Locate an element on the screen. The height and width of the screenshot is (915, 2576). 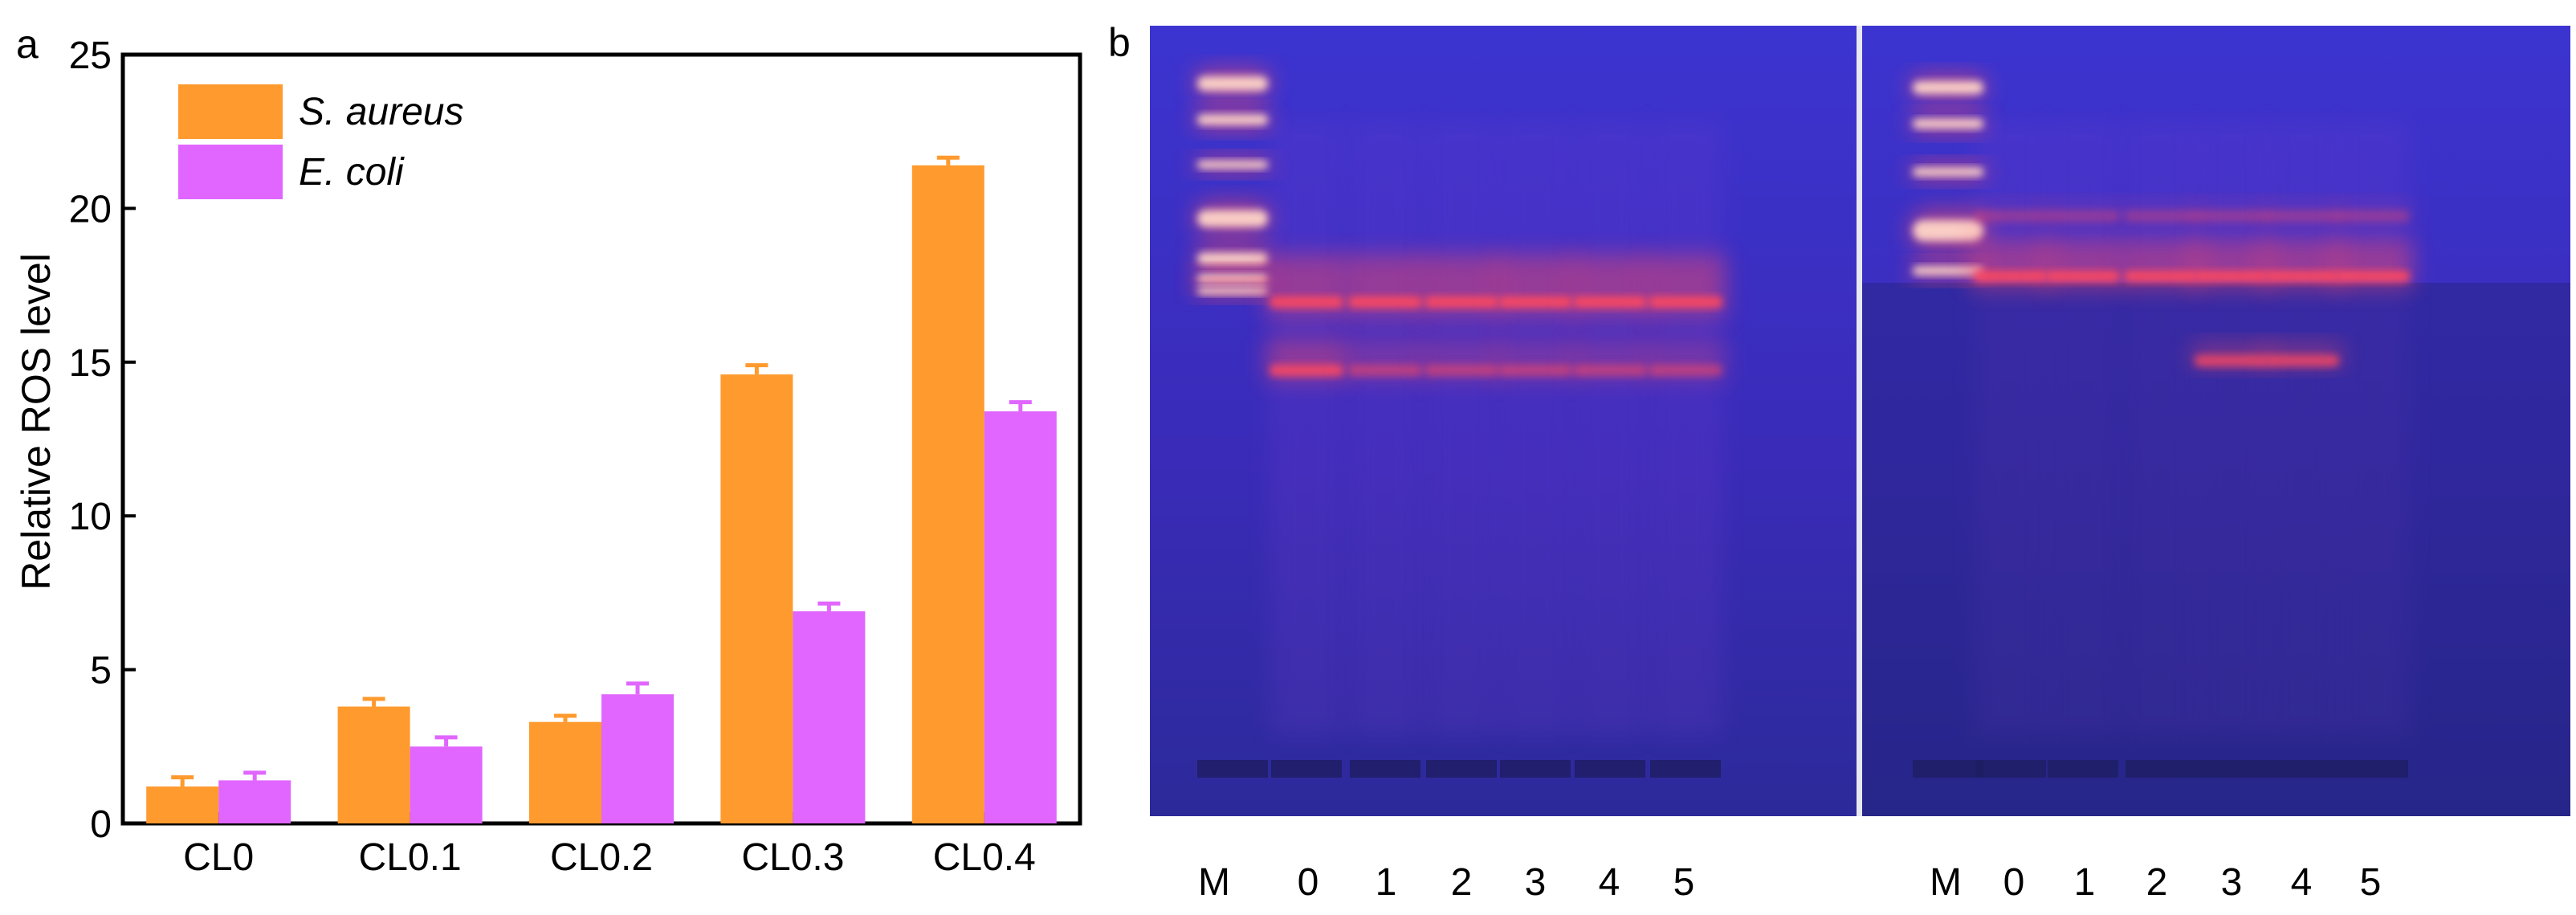
y-tick-label: 25 is located at coordinates (90, 56).